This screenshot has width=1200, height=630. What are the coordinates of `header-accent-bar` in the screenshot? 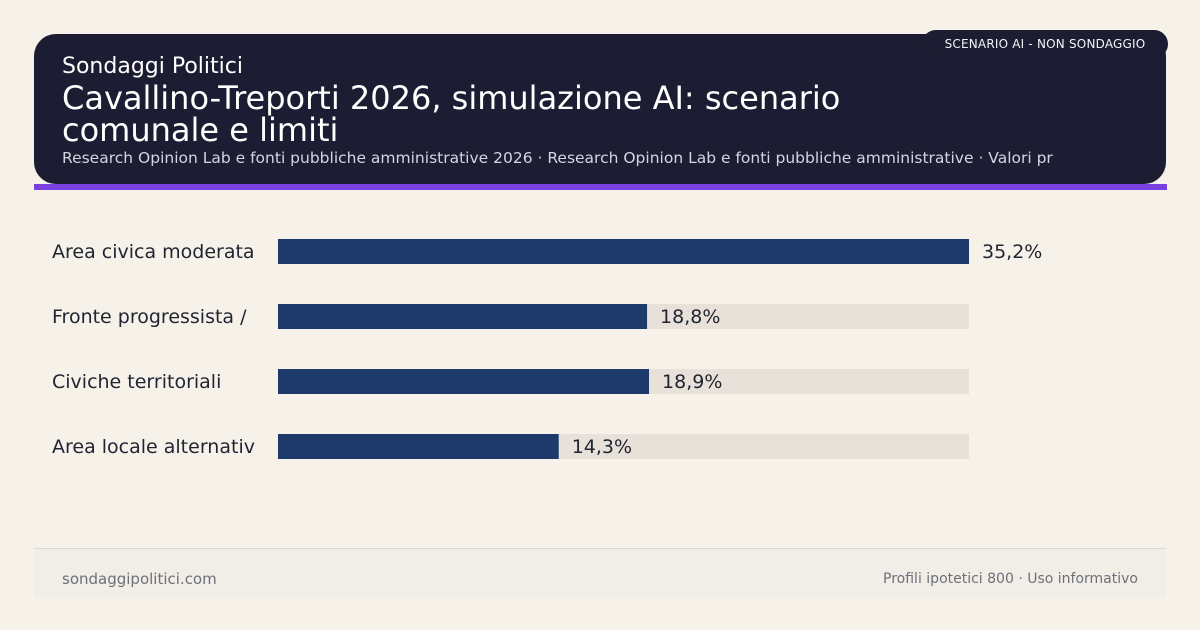 It's located at (600, 187).